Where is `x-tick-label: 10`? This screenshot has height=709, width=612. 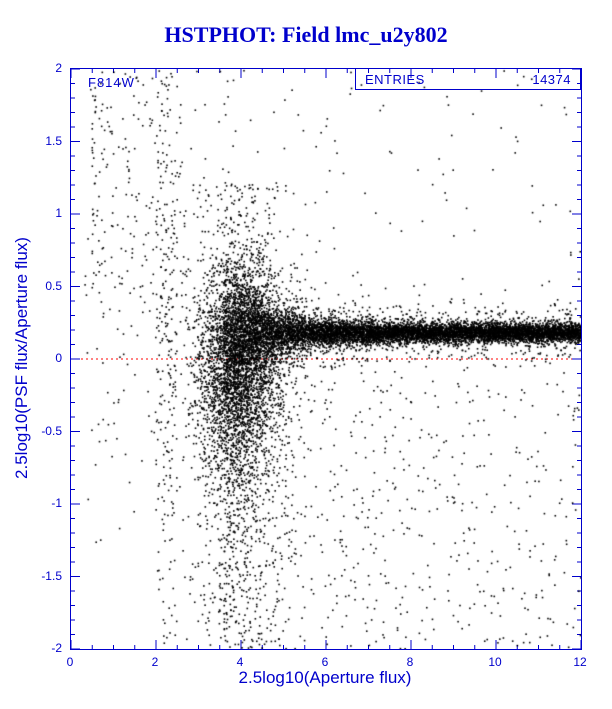
x-tick-label: 10 is located at coordinates (495, 662).